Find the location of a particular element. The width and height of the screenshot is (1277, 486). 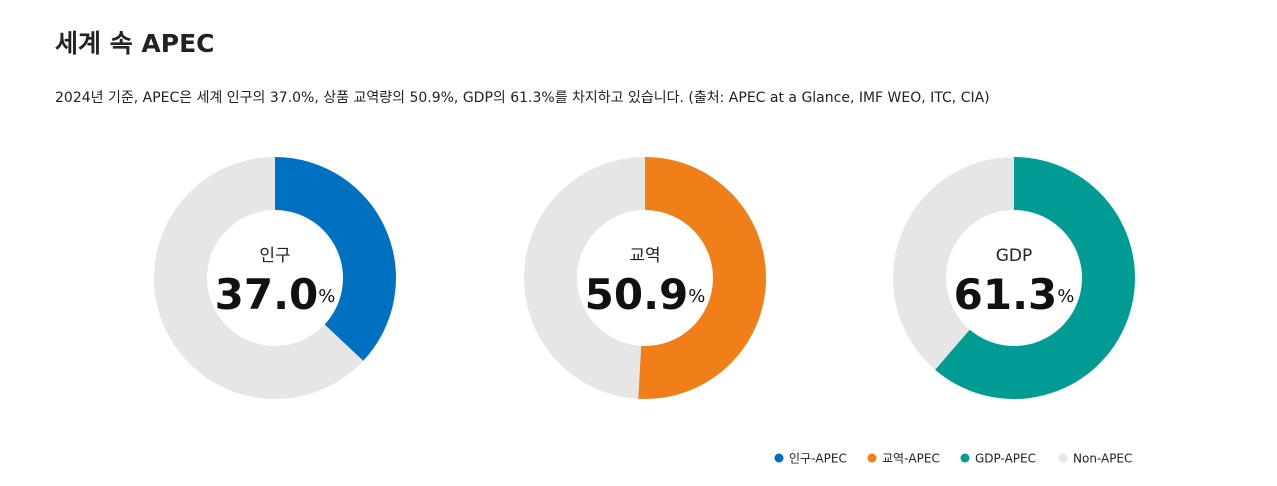

value-label: 50.9 is located at coordinates (637, 294).